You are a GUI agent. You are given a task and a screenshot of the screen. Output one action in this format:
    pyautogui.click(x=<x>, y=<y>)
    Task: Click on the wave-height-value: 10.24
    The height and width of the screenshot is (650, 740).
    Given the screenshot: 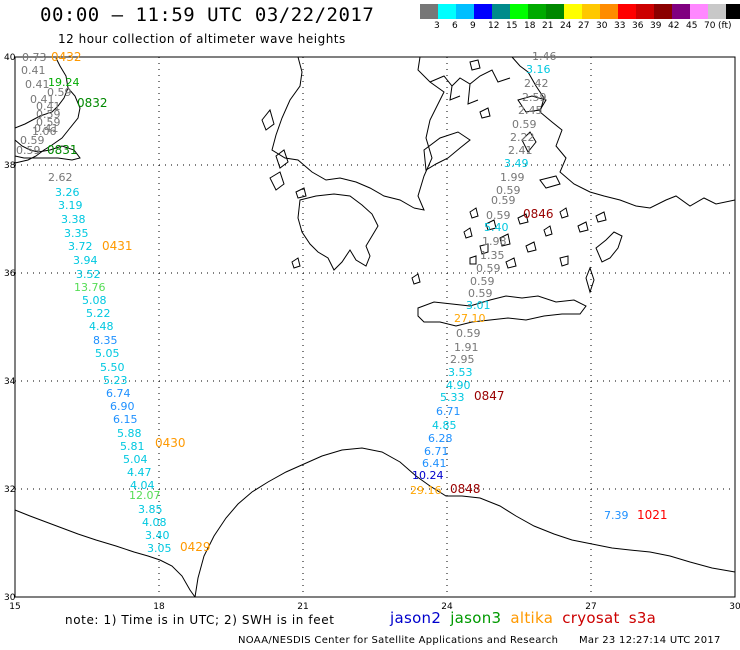 What is the action you would take?
    pyautogui.click(x=428, y=475)
    